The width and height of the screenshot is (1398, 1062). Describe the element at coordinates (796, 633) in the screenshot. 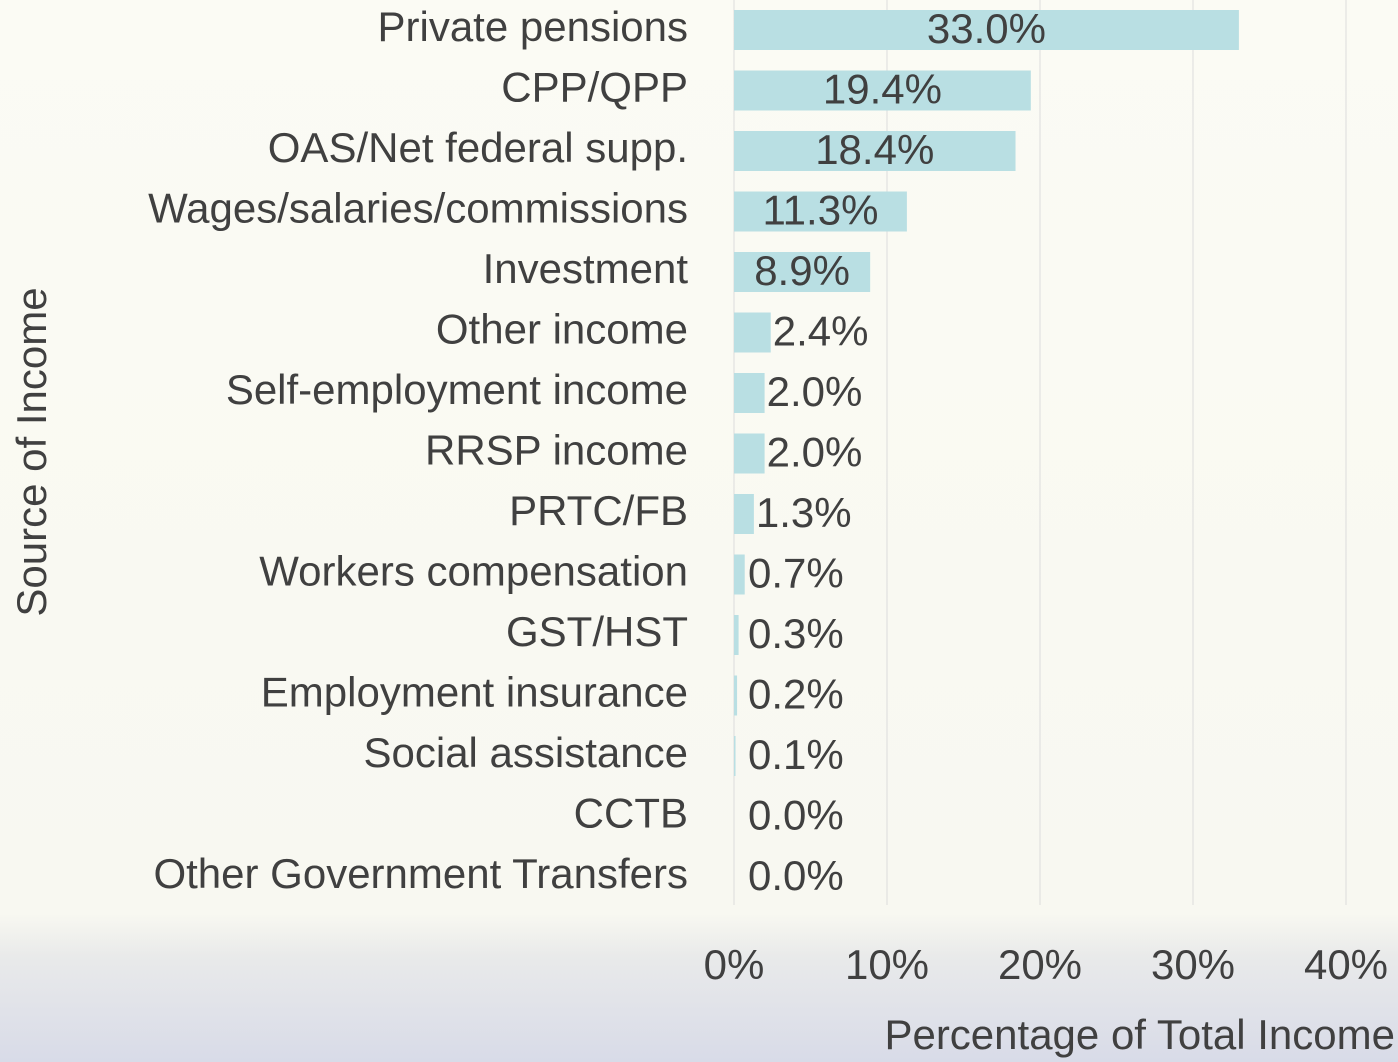

I see `data-label: 0.3%` at that location.